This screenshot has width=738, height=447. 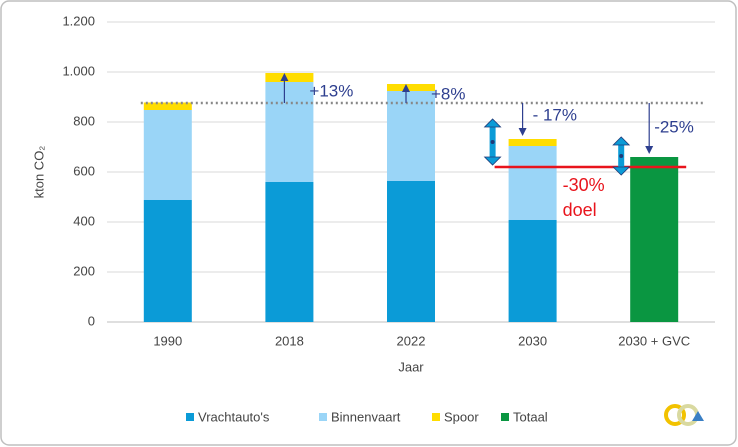 I want to click on x-tick-label: 2030, so click(x=532, y=340).